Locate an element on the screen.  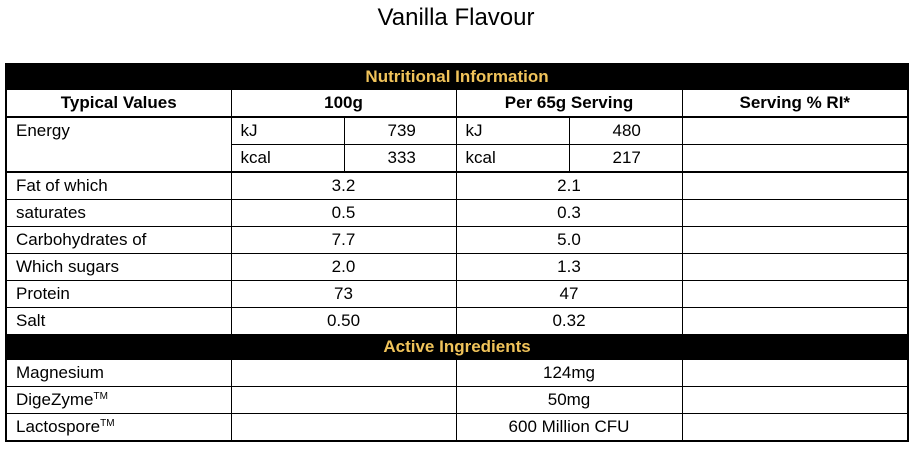
energy-kcal-row: kcal 333 kcal 217 is located at coordinates (457, 158).